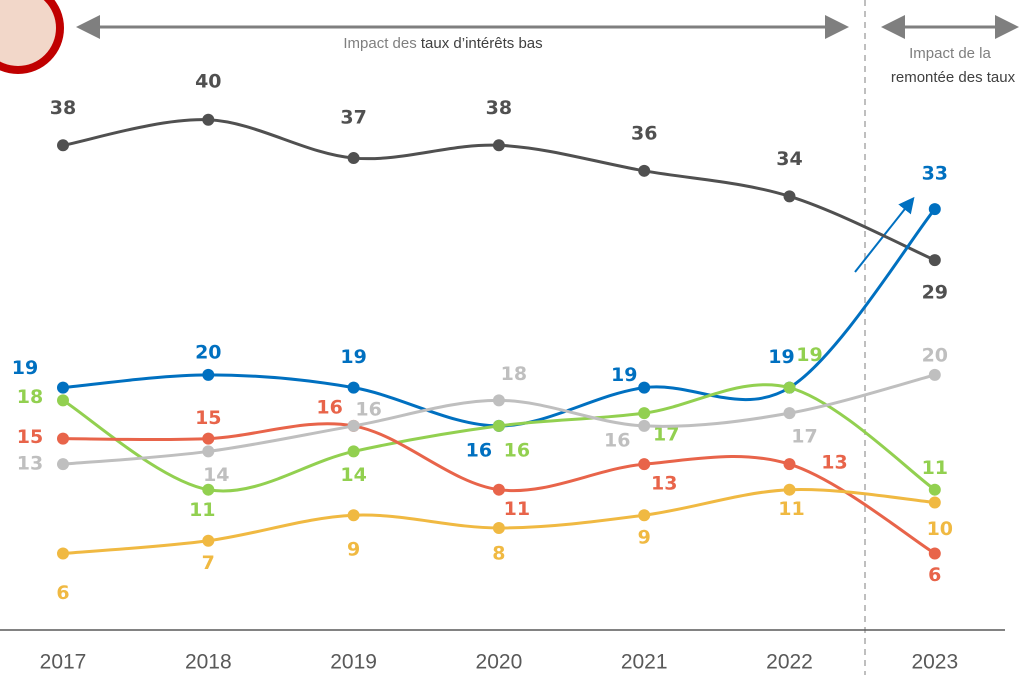 The image size is (1027, 675). I want to click on x-tick-label: 2017, so click(63, 662).